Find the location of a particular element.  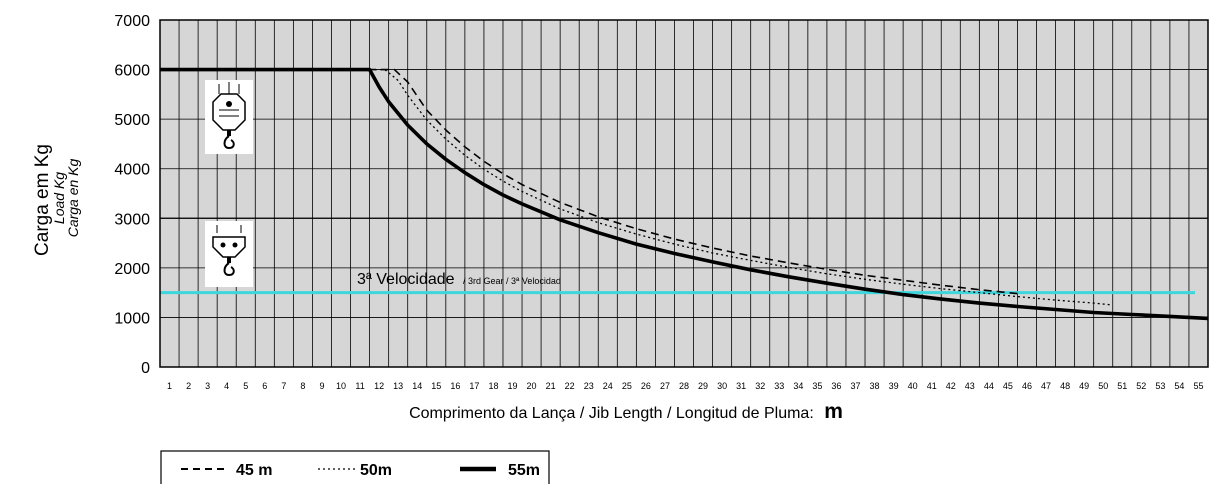

hook-block-2-fall-icon is located at coordinates (229, 254).